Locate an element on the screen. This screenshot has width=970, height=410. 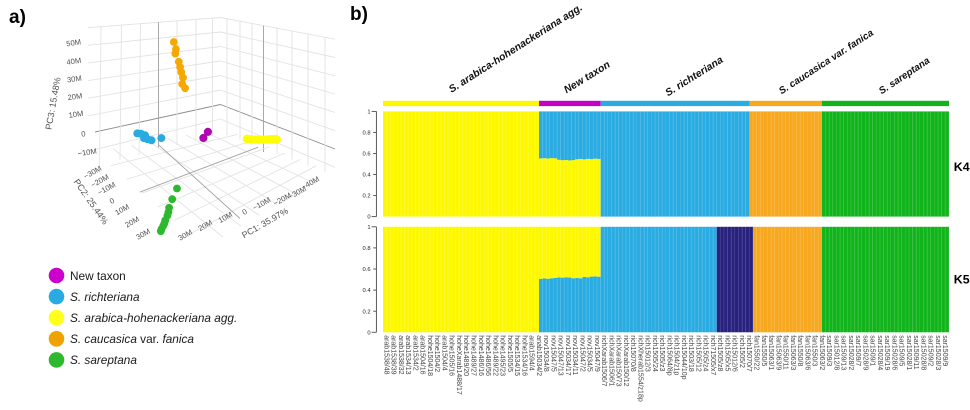
svg-text: nov15047/9 is located at coordinates (596, 353).